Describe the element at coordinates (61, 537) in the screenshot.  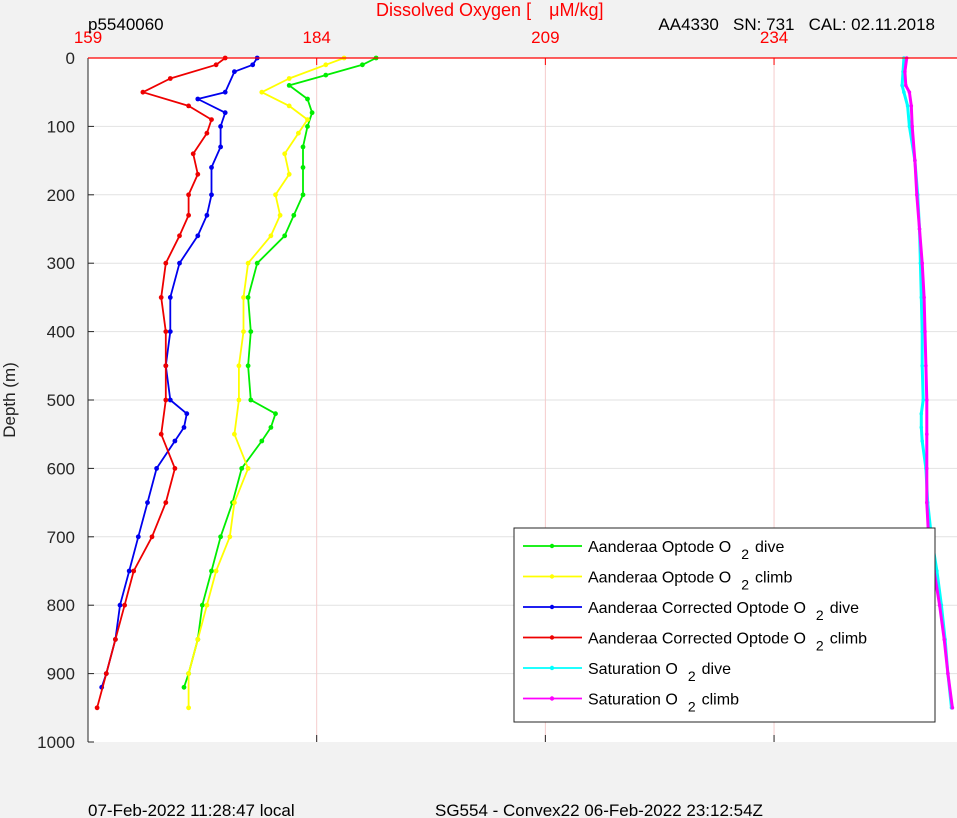
I see `y-tick-label: 700` at that location.